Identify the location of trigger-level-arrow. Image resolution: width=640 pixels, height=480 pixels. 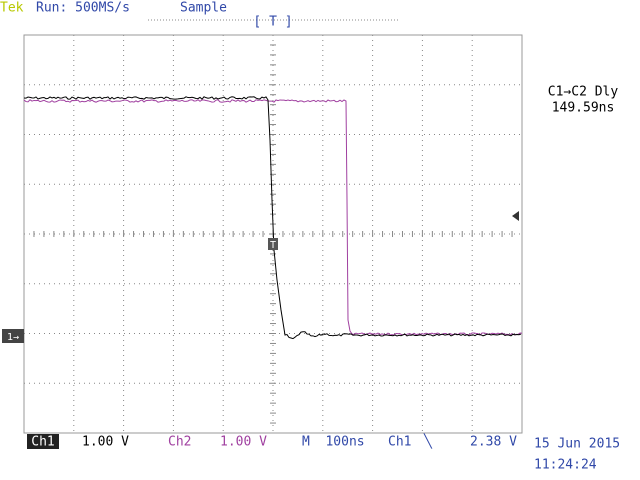
(515, 216).